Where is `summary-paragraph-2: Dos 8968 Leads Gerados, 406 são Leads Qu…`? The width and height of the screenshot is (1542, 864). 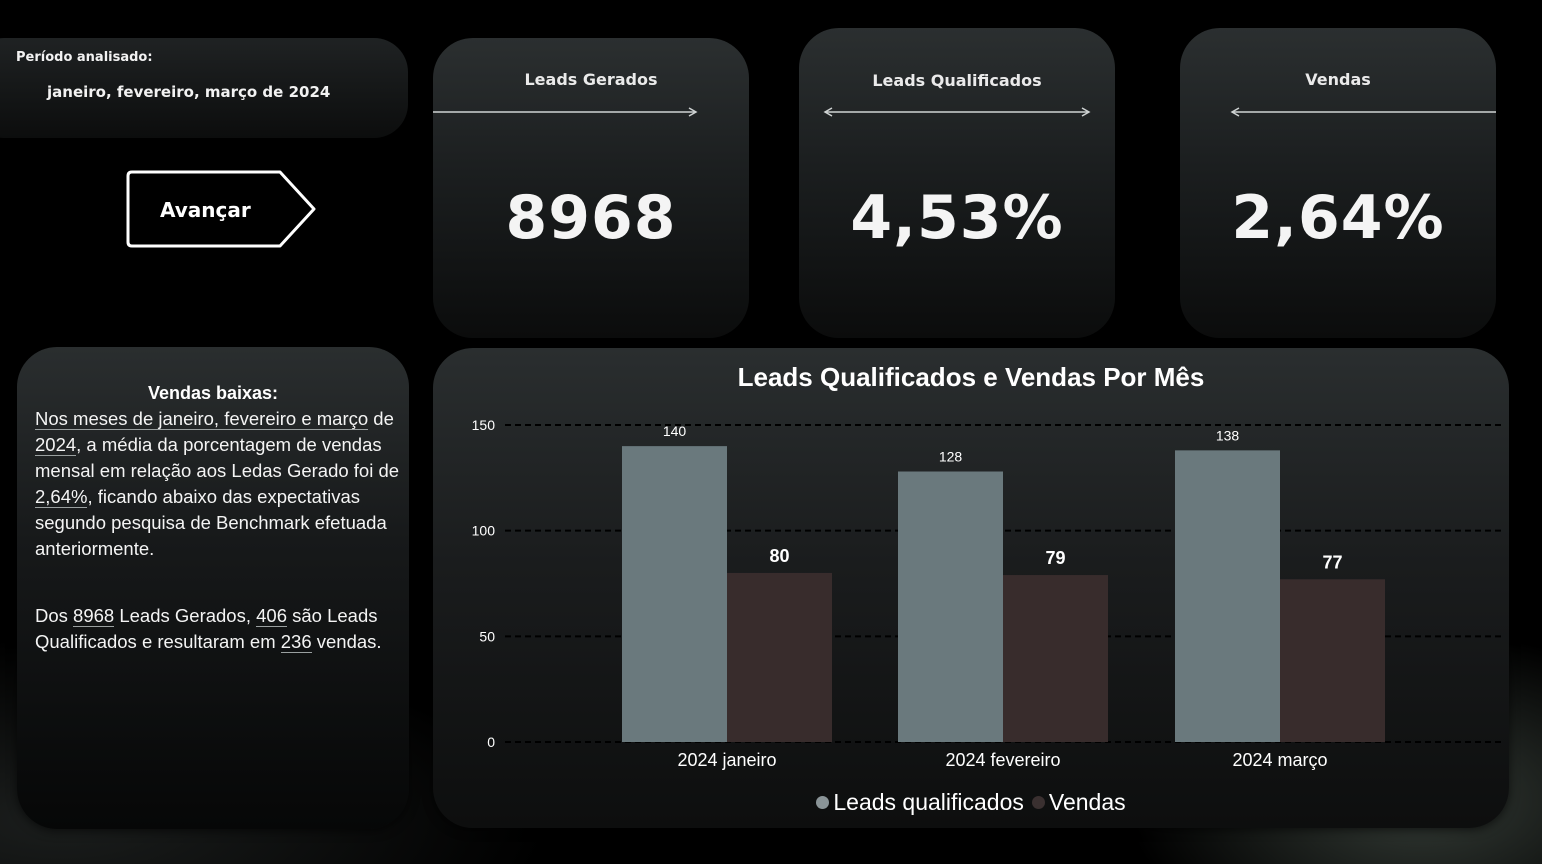
summary-paragraph-2: Dos 8968 Leads Gerados, 406 são Leads Qu… is located at coordinates (208, 629).